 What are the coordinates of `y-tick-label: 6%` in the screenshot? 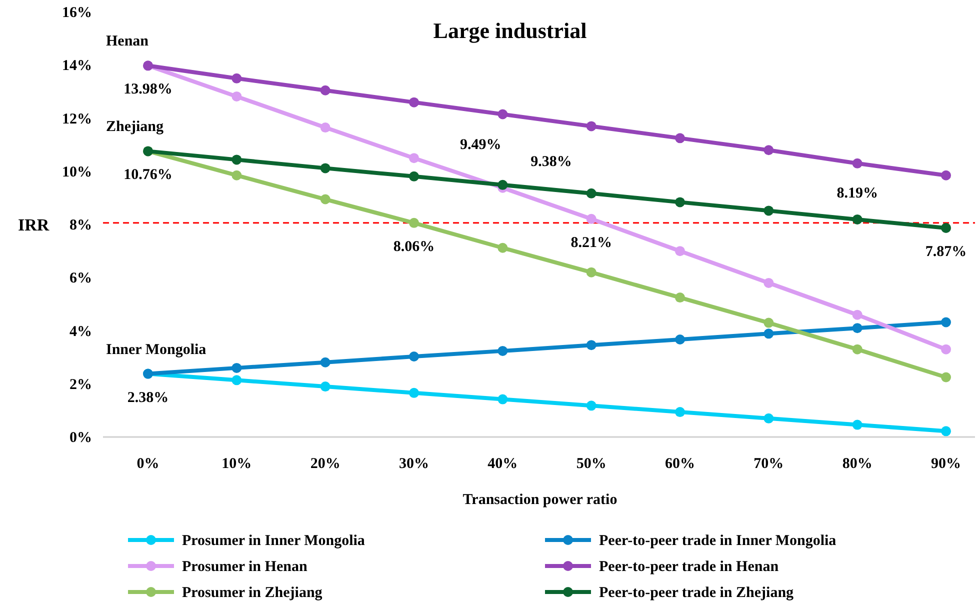 It's located at (81, 278).